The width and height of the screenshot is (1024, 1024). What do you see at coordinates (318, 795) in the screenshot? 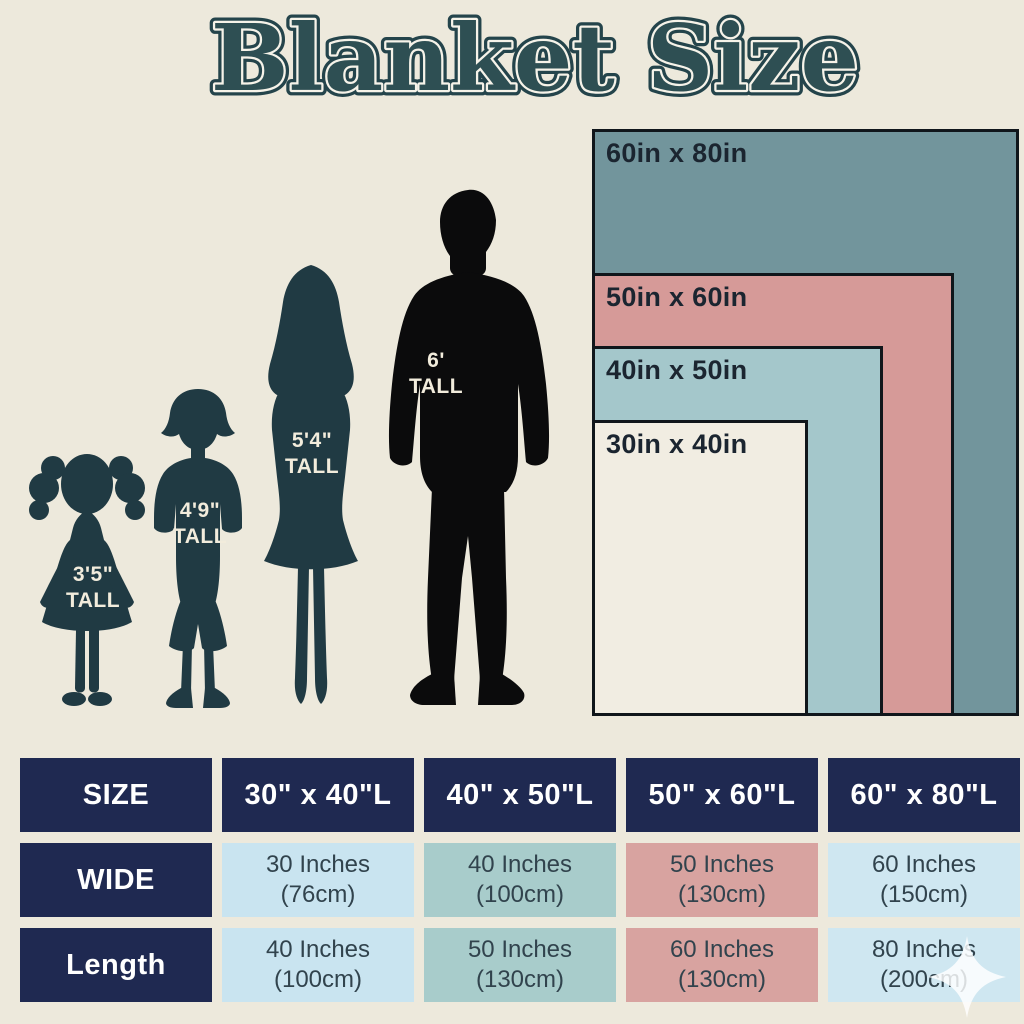
I see `table-header-30x40: 30" x 40"L` at bounding box center [318, 795].